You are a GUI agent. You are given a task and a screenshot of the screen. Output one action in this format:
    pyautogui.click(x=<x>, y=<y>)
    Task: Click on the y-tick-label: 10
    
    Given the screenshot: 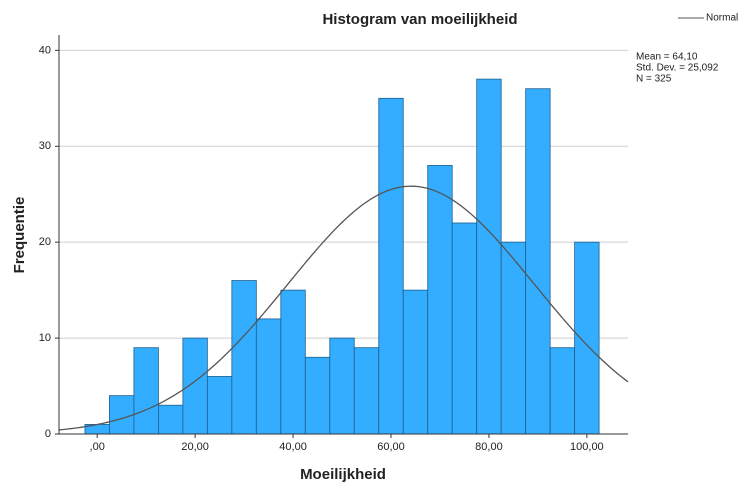 What is the action you would take?
    pyautogui.click(x=45, y=338)
    